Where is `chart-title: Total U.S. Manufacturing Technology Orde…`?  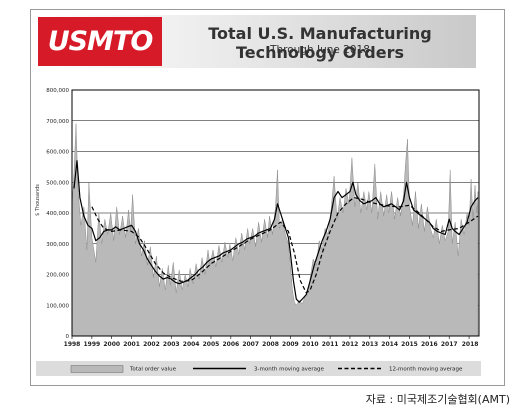 chart-title: Total U.S. Manufacturing Technology Orde… is located at coordinates (320, 43).